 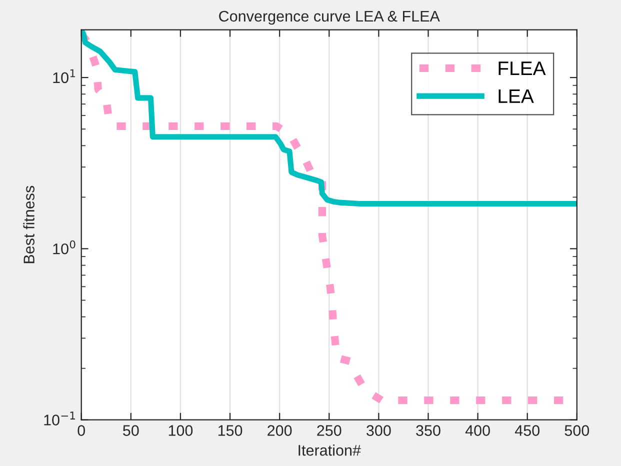 I want to click on x-tick-label: 500, so click(x=577, y=430).